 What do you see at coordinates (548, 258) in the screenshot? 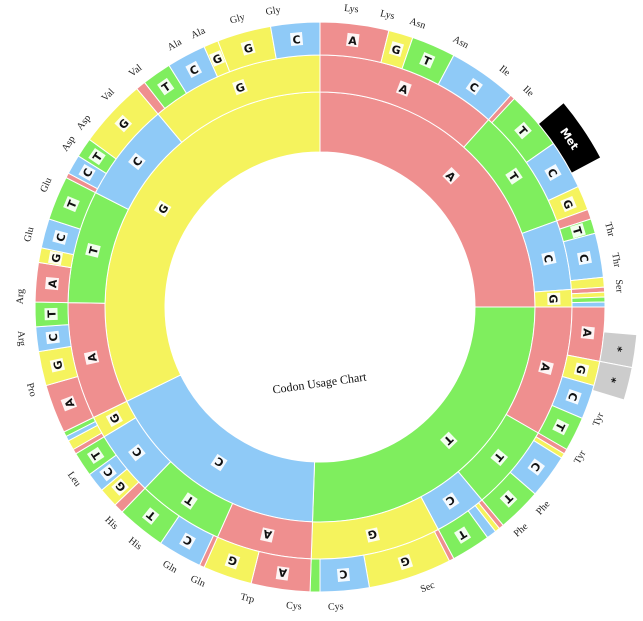
I see `ring-second-base-label: C` at bounding box center [548, 258].